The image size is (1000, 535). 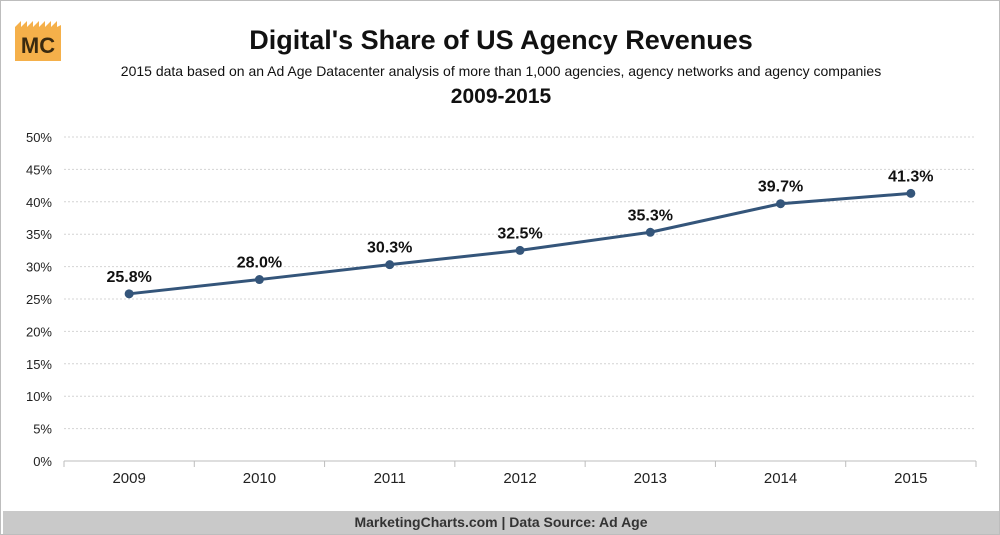 What do you see at coordinates (38, 45) in the screenshot?
I see `logo-text: MC` at bounding box center [38, 45].